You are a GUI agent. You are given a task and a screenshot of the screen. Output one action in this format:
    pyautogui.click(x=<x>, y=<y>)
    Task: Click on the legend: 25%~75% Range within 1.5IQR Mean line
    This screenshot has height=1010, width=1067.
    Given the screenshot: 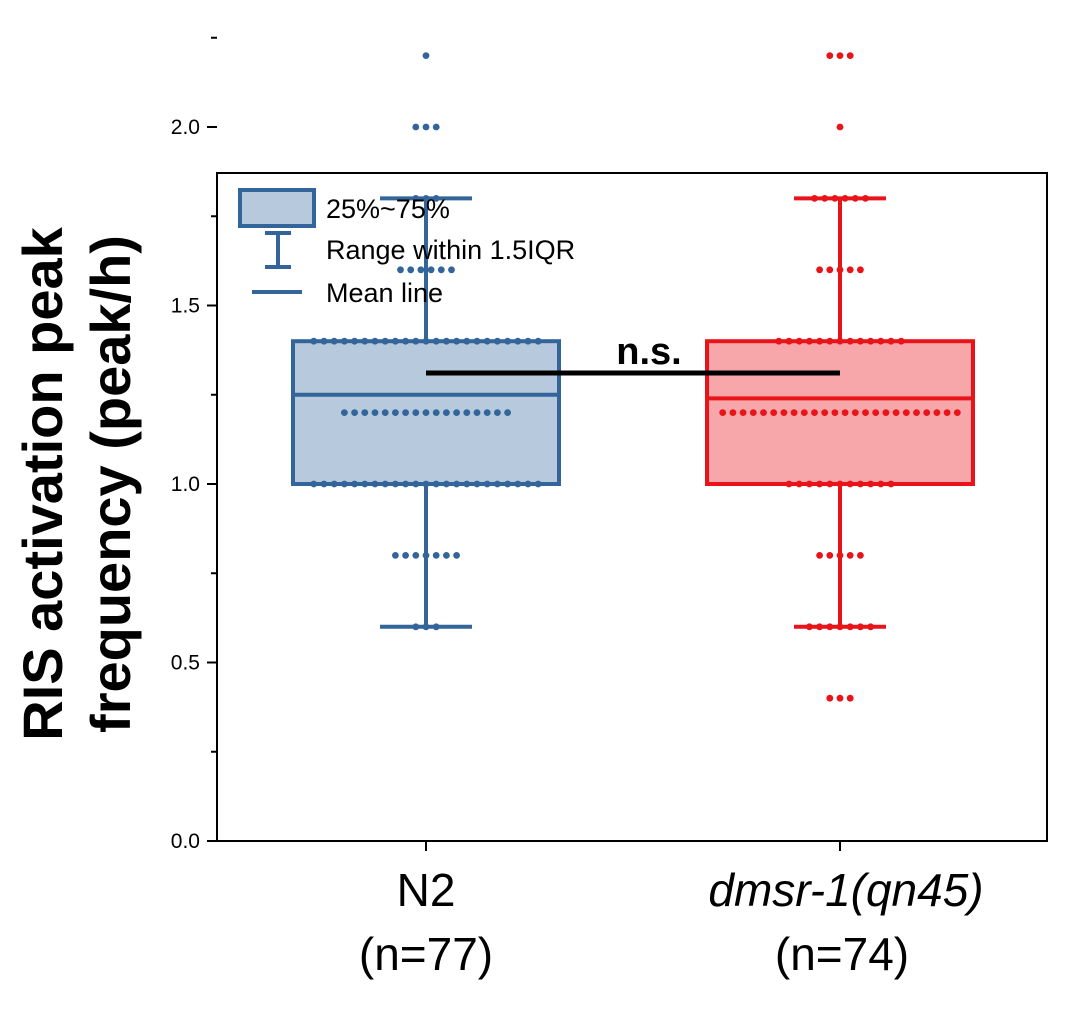 What is the action you would take?
    pyautogui.click(x=406, y=248)
    